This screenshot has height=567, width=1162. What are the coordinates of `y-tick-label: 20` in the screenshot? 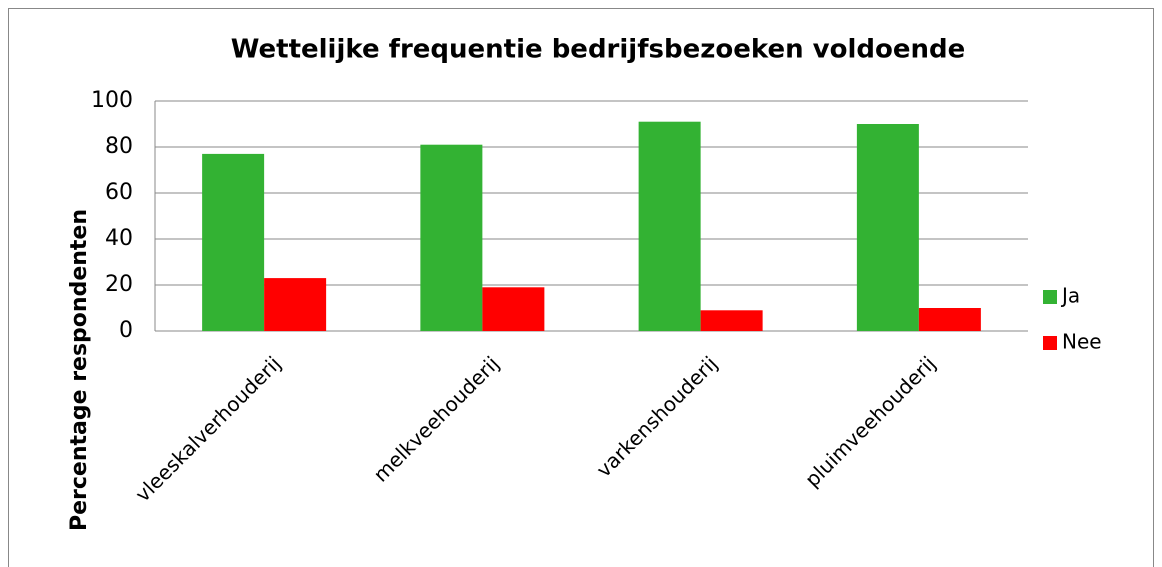 It's located at (119, 284).